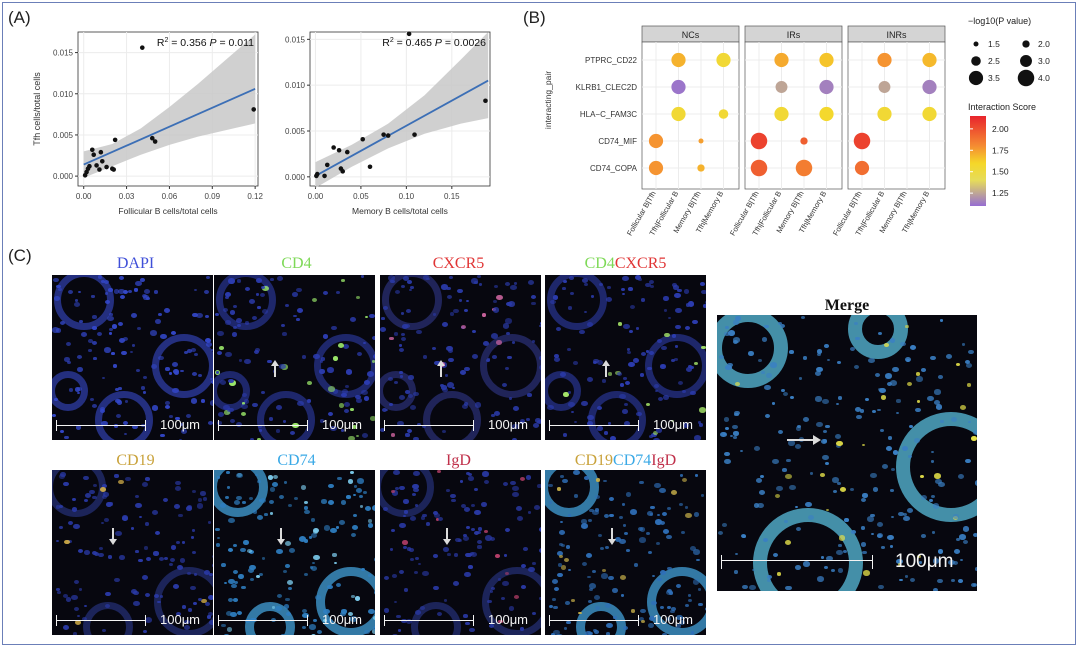  What do you see at coordinates (976, 44) in the screenshot?
I see `size-legend-dot` at bounding box center [976, 44].